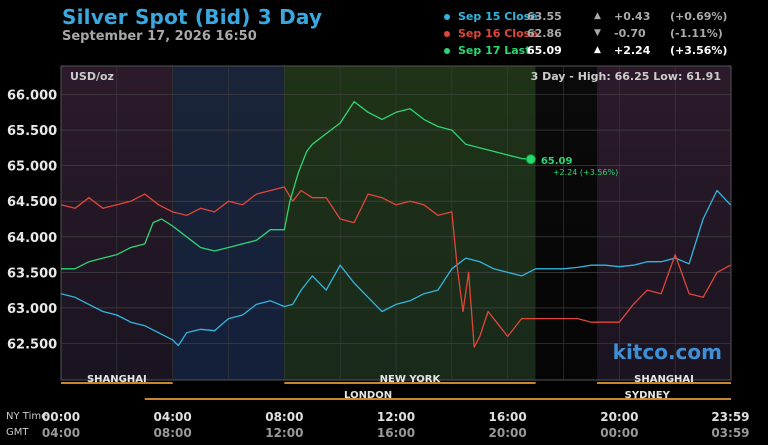 The height and width of the screenshot is (445, 768). I want to click on x-tick-gmt: 12:00, so click(284, 433).